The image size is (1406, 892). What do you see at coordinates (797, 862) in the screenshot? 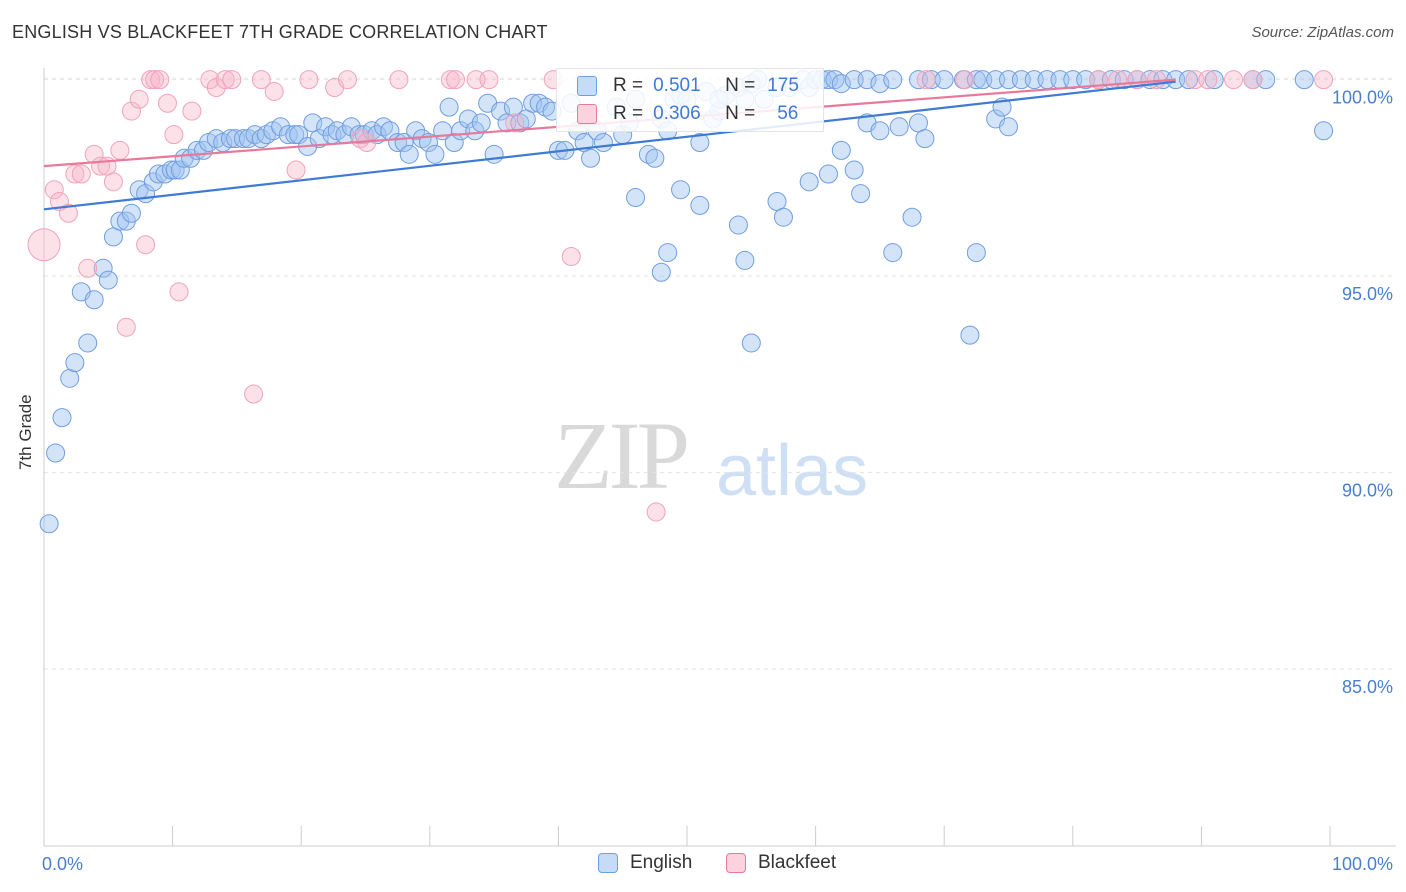
I see `legend-label-blackfeet: Blackfeet` at bounding box center [797, 862].